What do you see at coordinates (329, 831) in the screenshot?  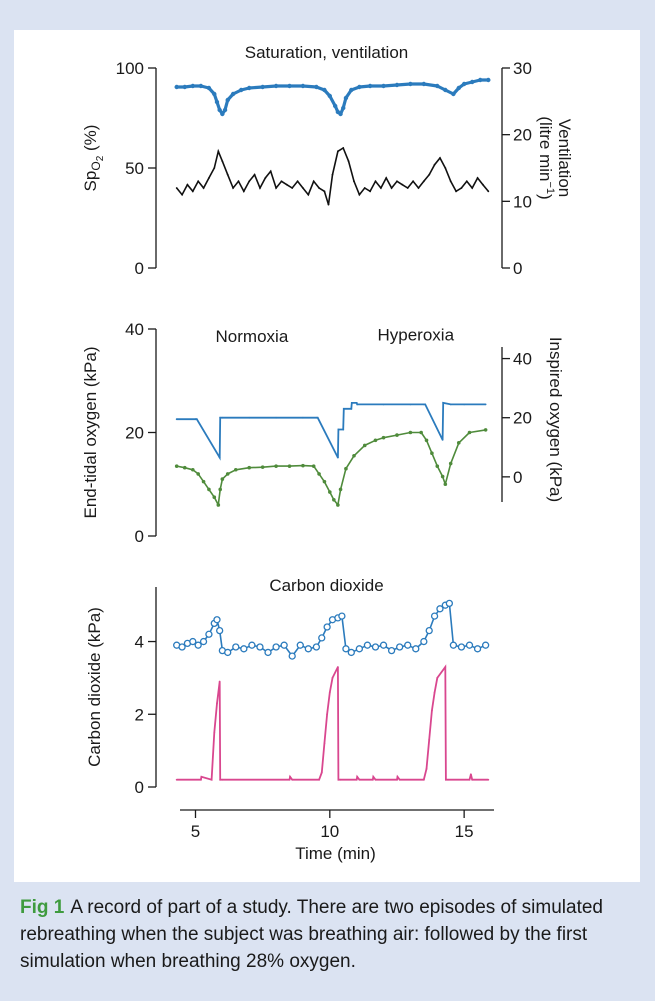 I see `x-tick-label: 10` at bounding box center [329, 831].